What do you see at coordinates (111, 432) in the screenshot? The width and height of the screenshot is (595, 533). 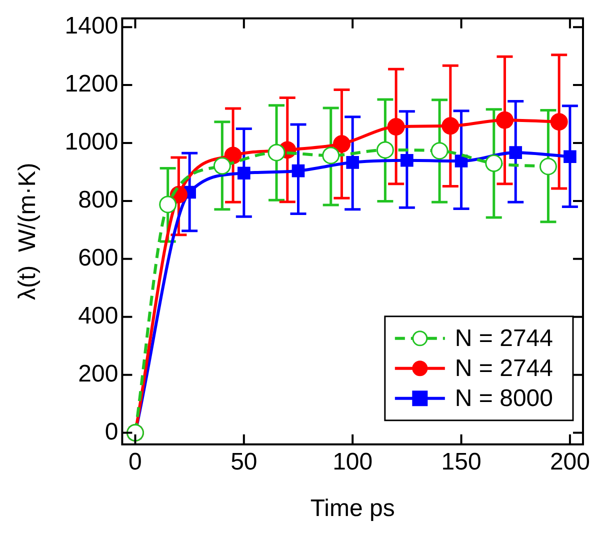 I see `y-tick-label: 0` at bounding box center [111, 432].